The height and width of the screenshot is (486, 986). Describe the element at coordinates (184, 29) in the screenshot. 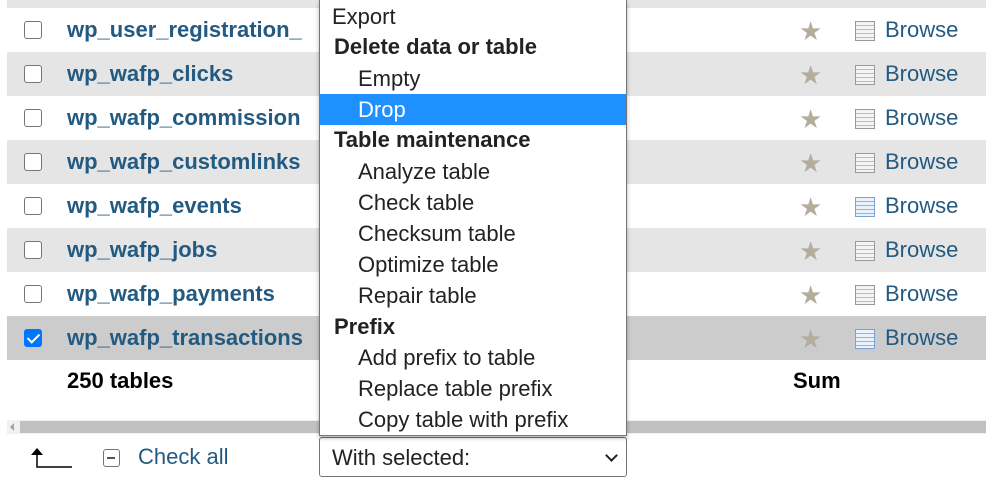

I see `table-name-link: wp_user_registration_` at that location.